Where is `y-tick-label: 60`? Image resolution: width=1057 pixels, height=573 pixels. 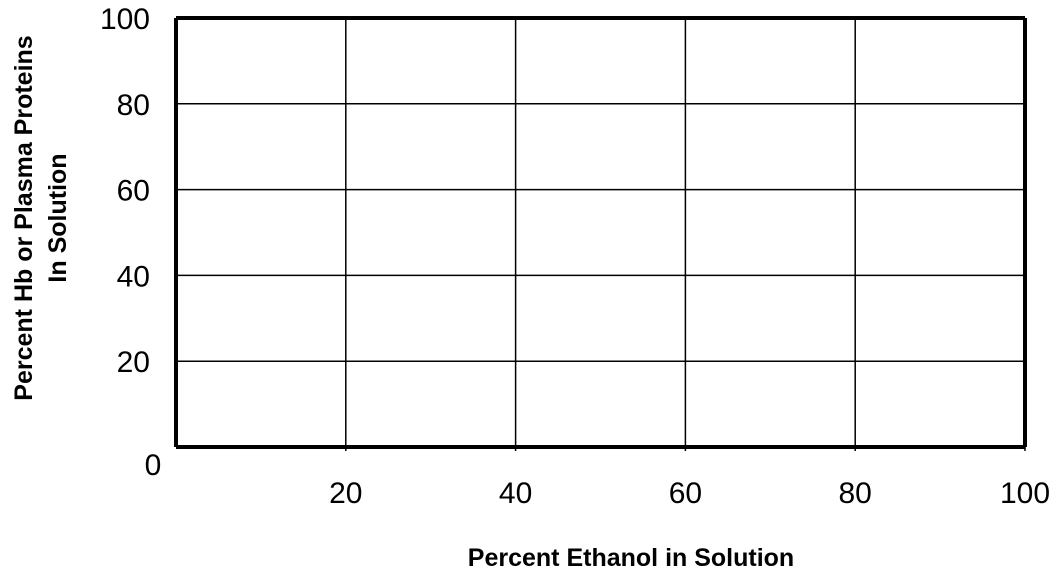 y-tick-label: 60 is located at coordinates (133, 191).